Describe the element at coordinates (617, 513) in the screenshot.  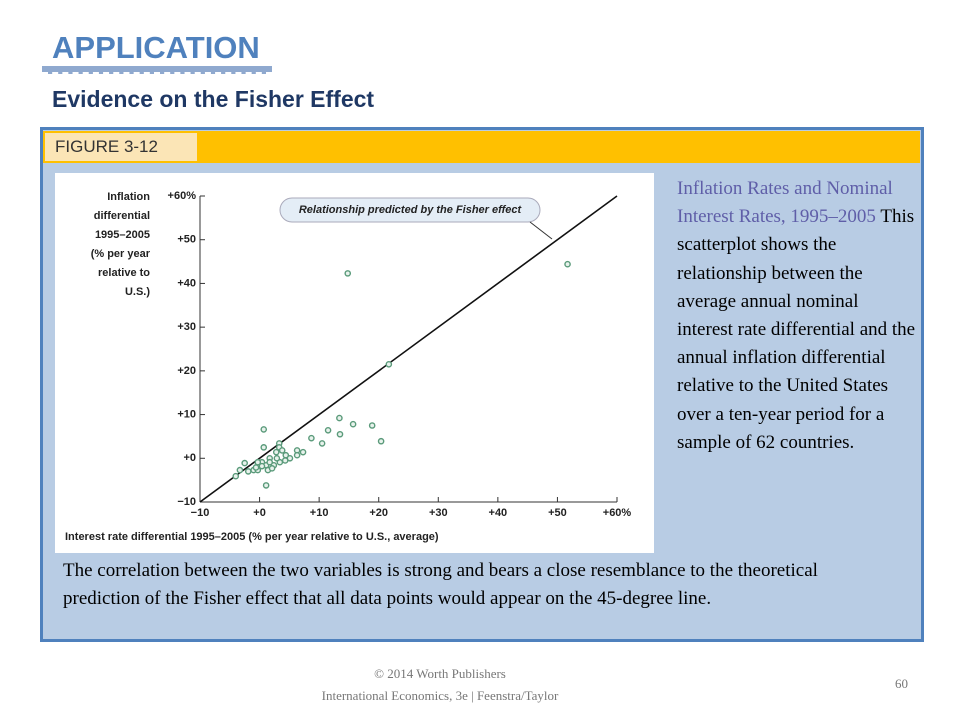
I see `x-tick-label: +60%` at that location.